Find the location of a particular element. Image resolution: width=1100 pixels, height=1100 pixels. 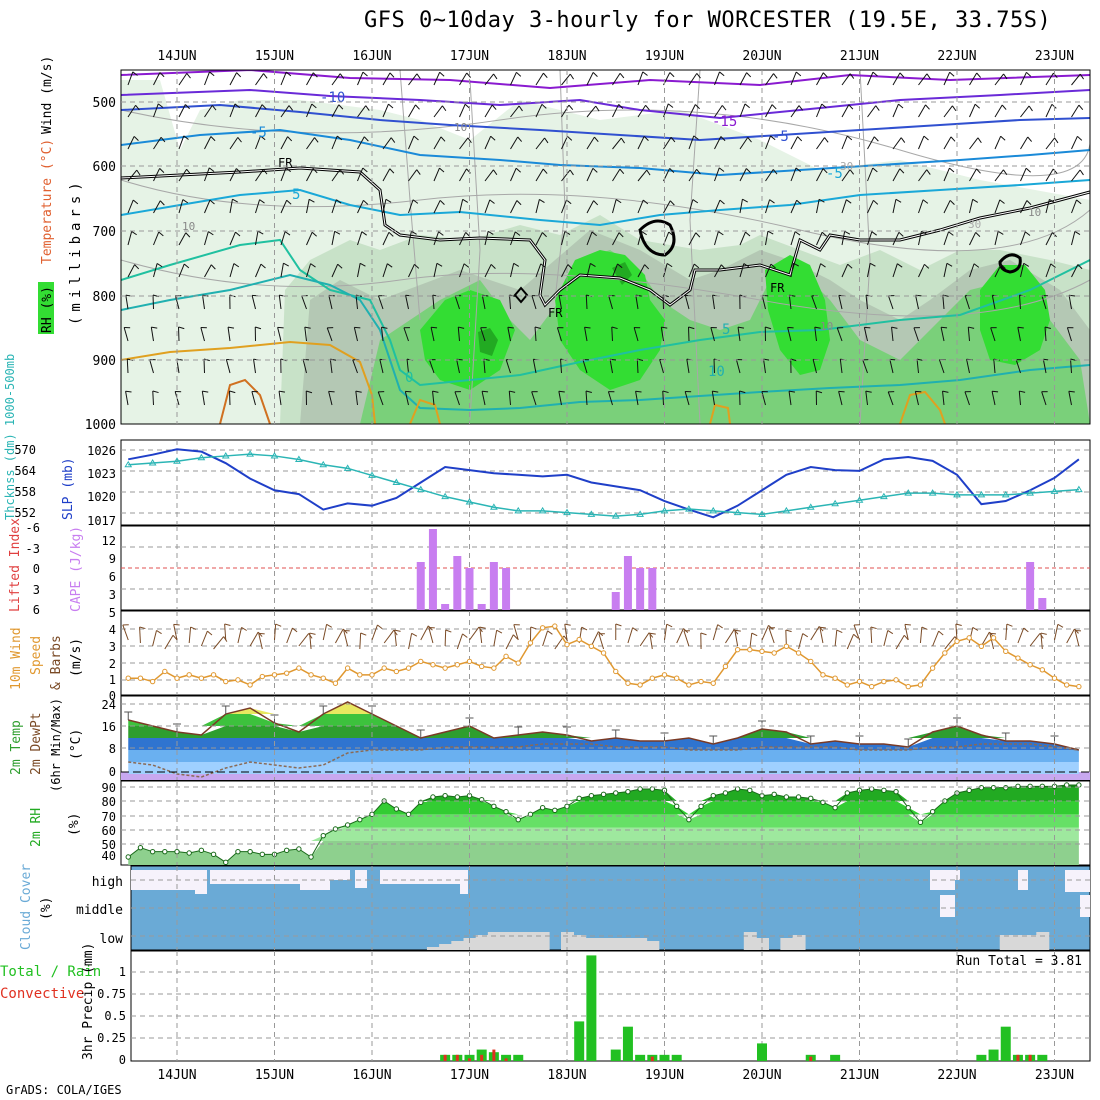

contour-label: FR is located at coordinates (555, 313).